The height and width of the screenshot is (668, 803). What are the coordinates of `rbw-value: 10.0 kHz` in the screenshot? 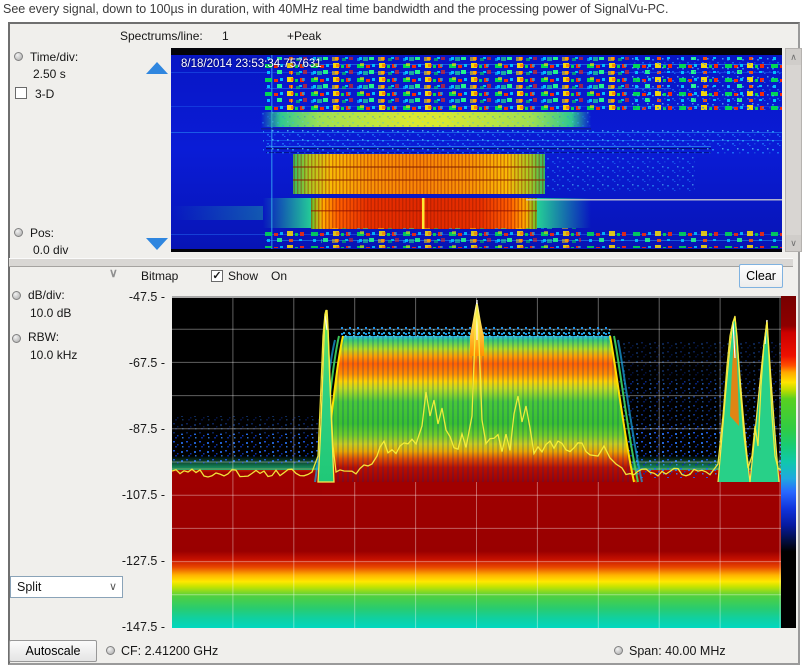 It's located at (54, 355).